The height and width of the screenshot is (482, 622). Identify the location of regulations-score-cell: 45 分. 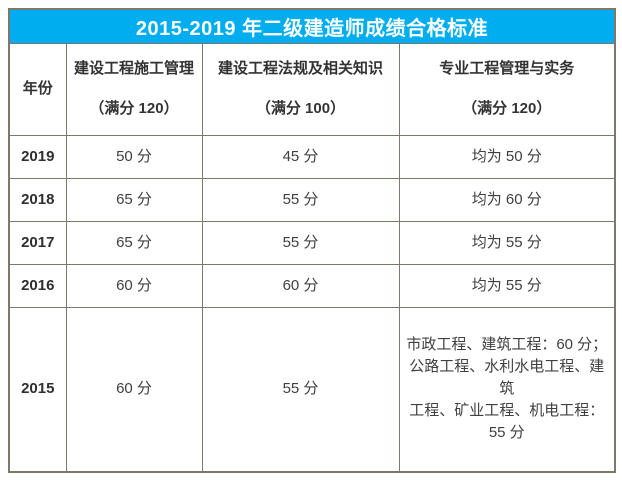
(300, 156).